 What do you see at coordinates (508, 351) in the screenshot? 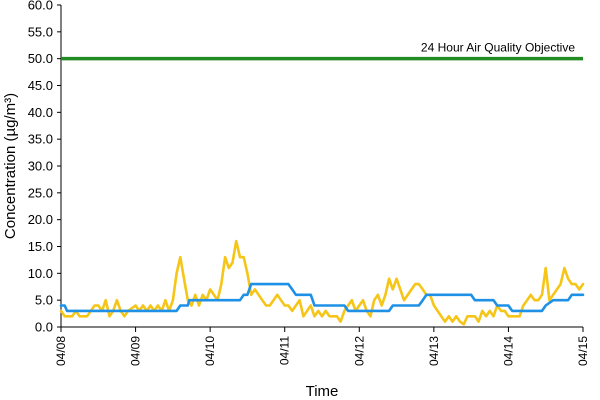
I see `x-tick-label: 04/14` at bounding box center [508, 351].